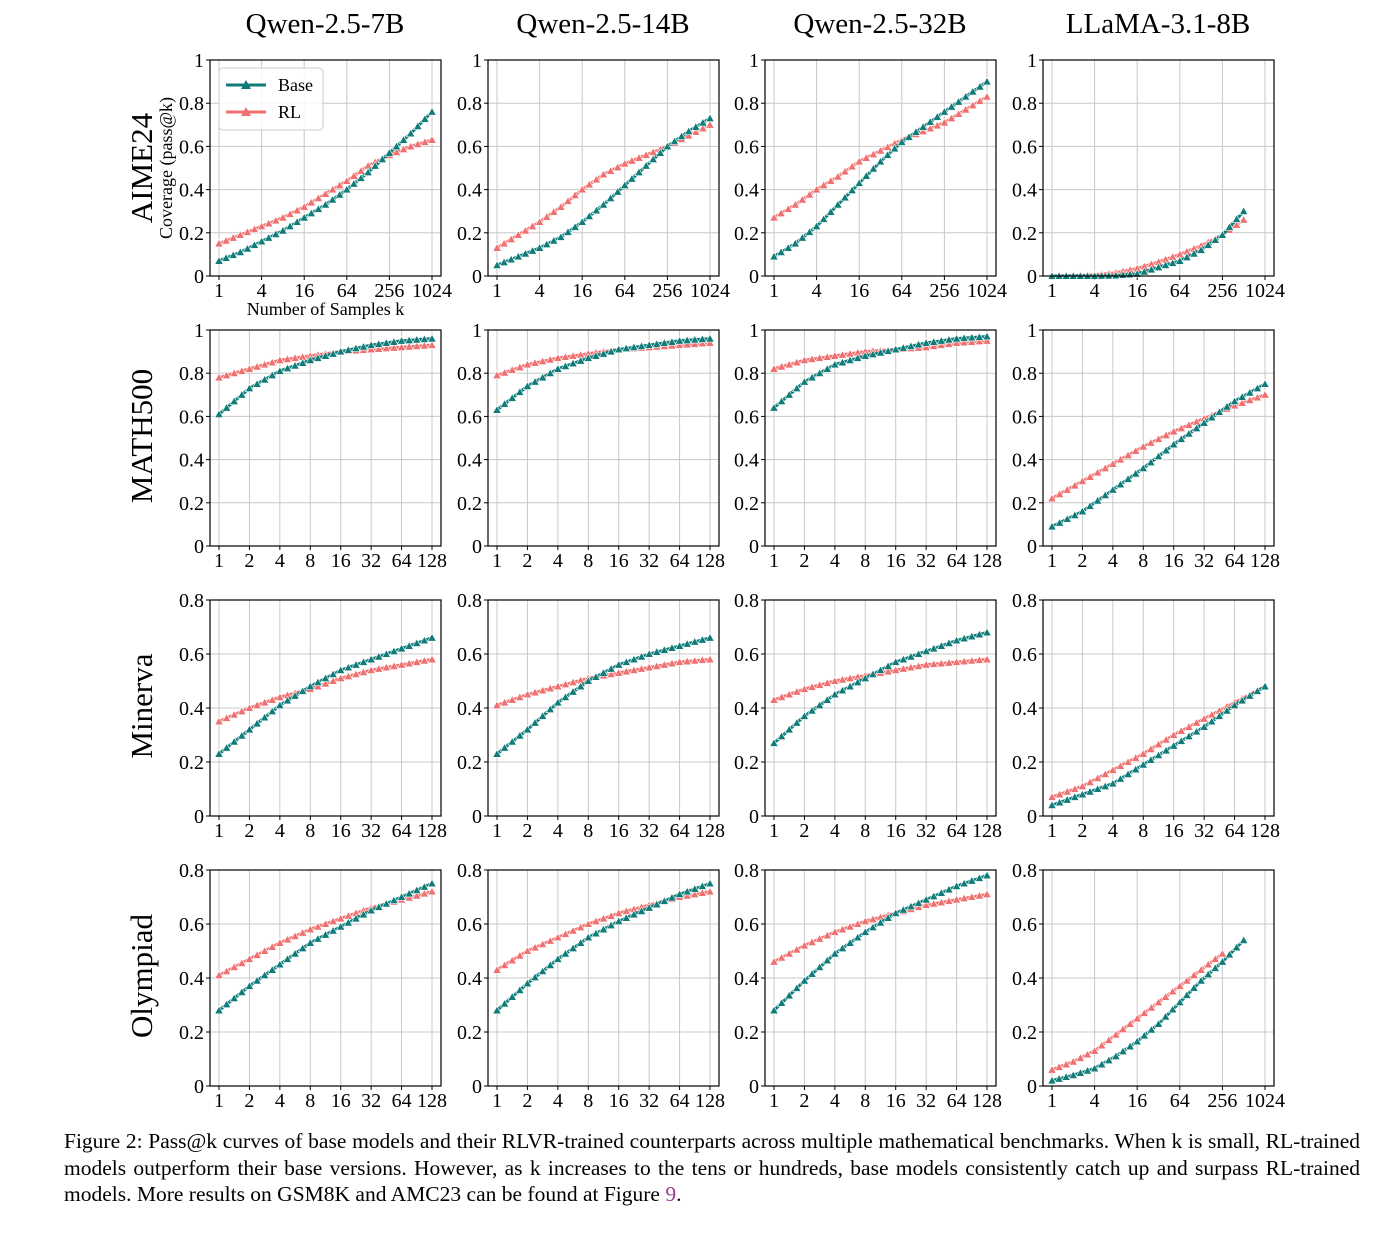 This screenshot has width=1382, height=1250. Describe the element at coordinates (1032, 277) in the screenshot. I see `y-tick-label: 0` at that location.